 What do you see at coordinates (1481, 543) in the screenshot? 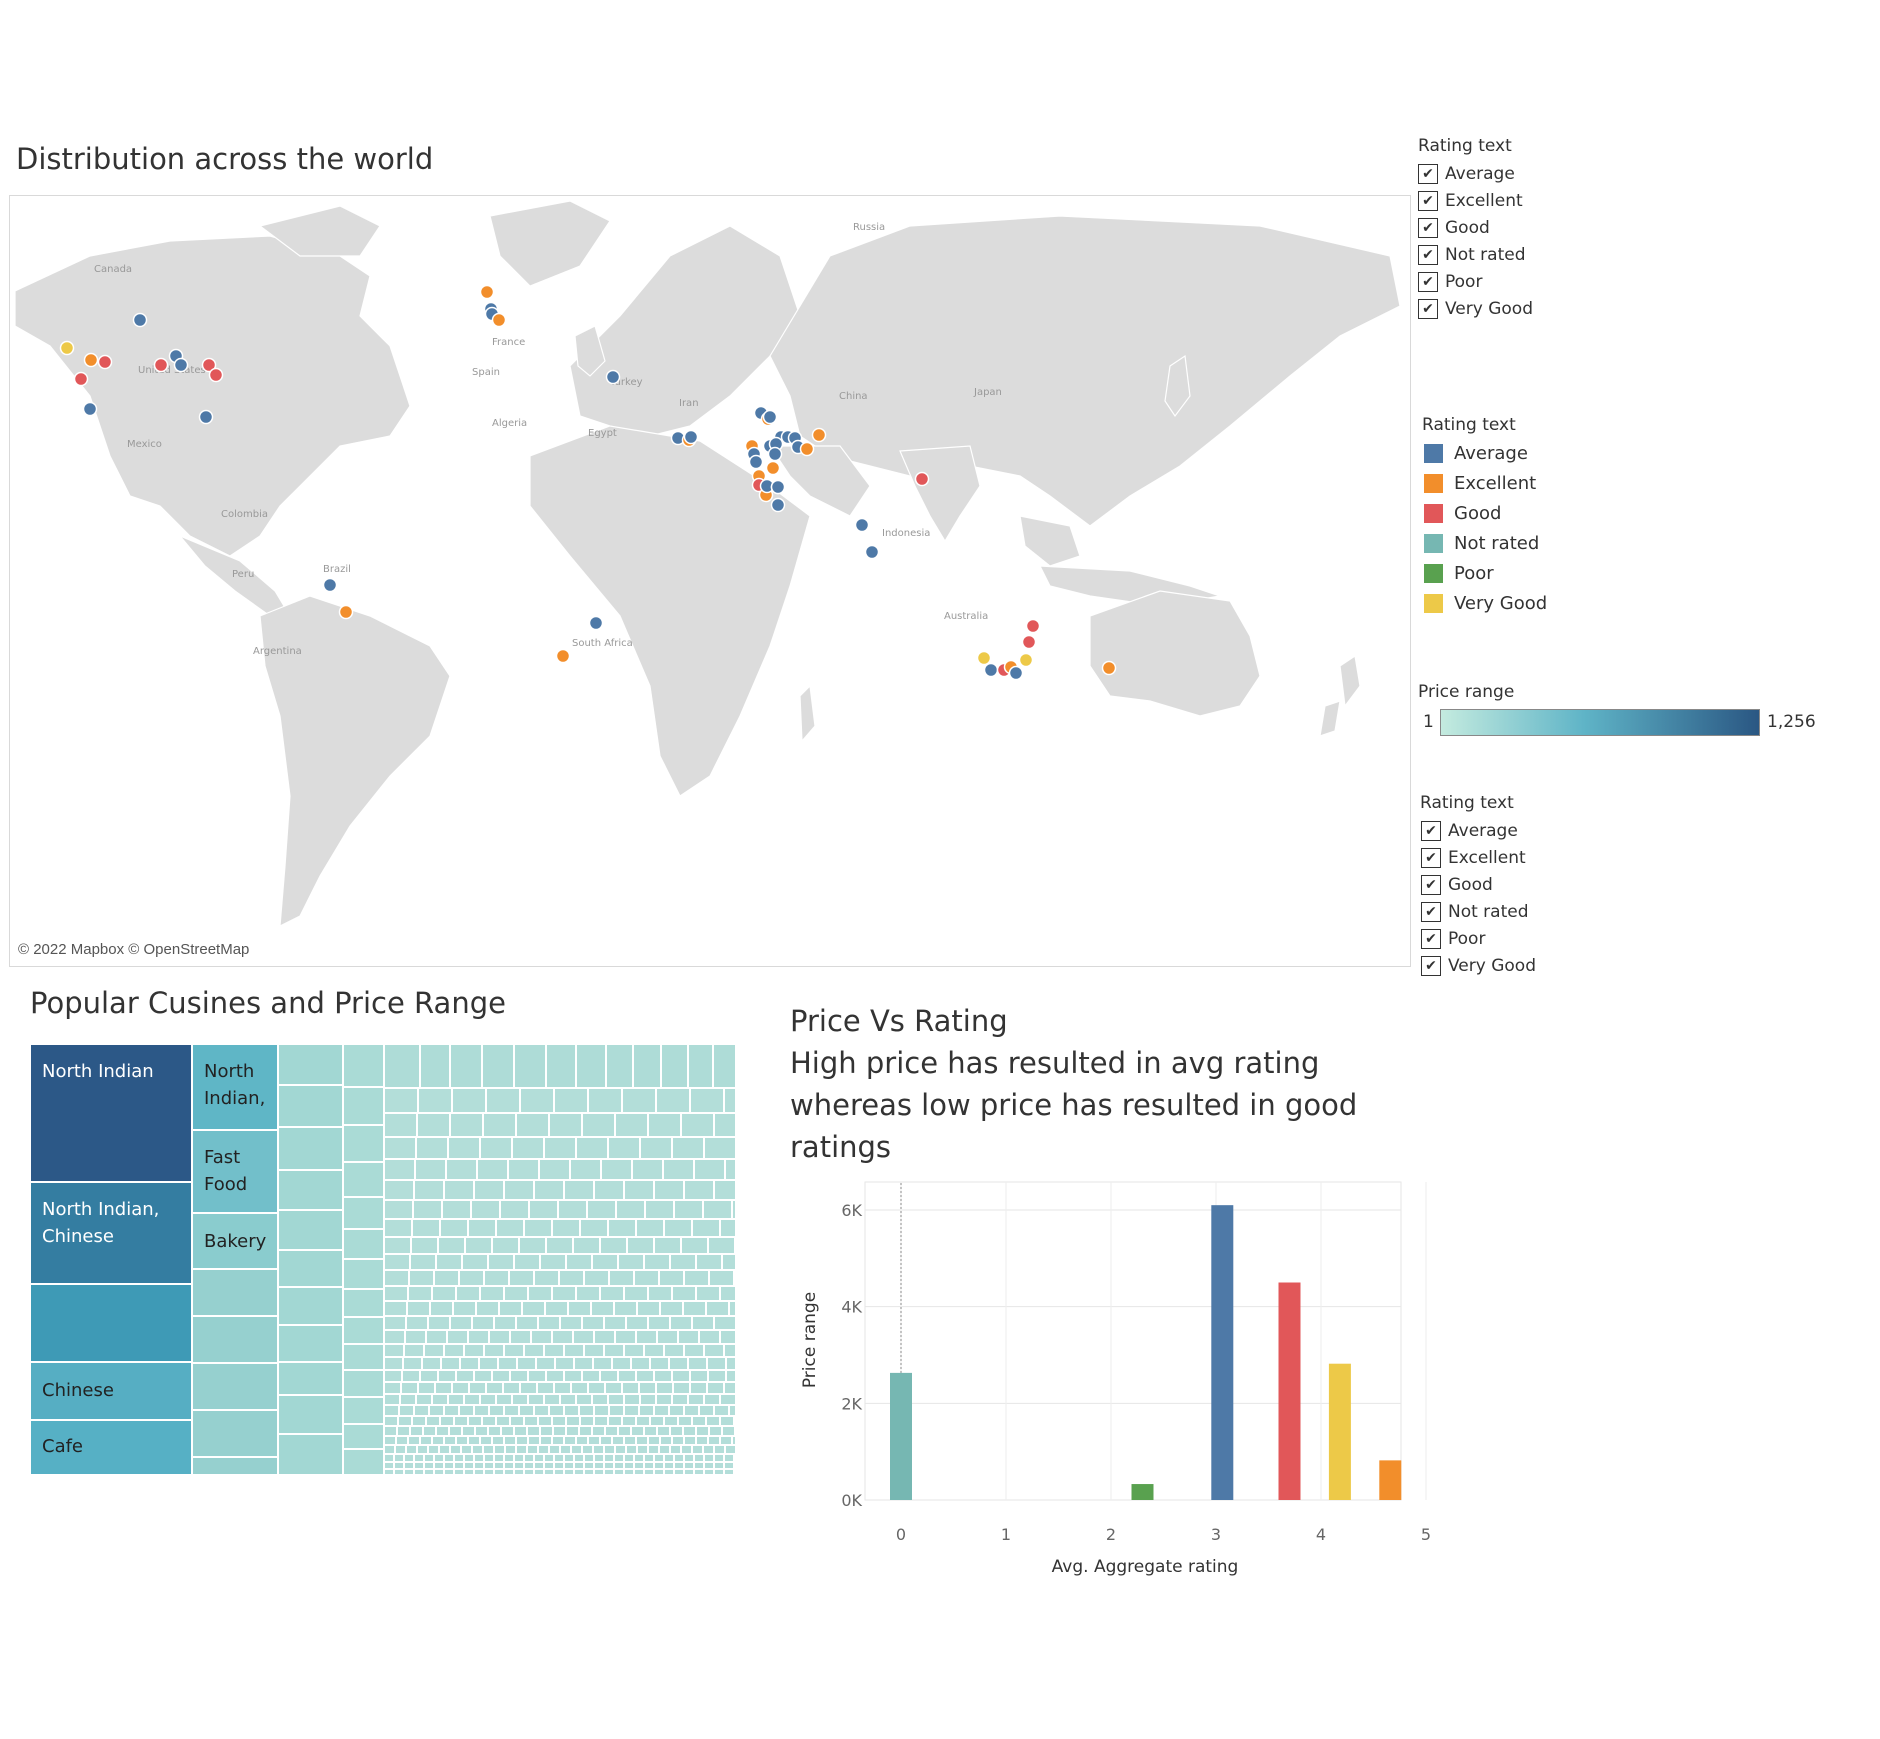
I see `legend-item: Not rated` at bounding box center [1481, 543].